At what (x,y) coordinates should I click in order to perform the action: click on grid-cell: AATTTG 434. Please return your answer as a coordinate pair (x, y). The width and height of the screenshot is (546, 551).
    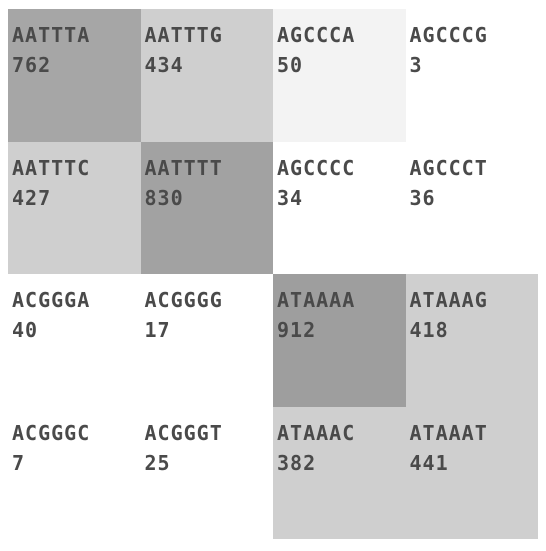
    Looking at the image, I should click on (206, 75).